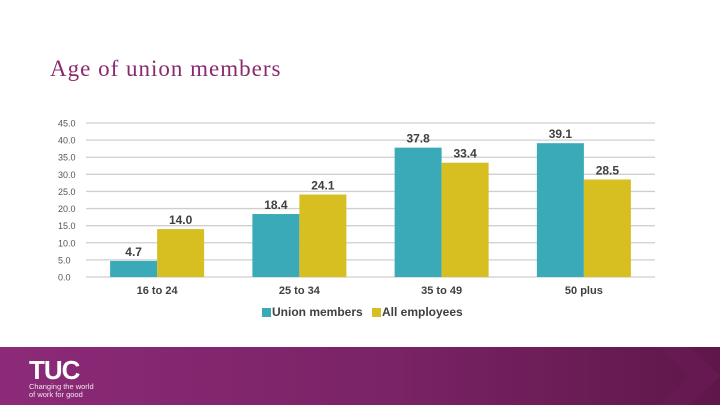  What do you see at coordinates (300, 291) in the screenshot?
I see `x-tick-label: 25 to 34` at bounding box center [300, 291].